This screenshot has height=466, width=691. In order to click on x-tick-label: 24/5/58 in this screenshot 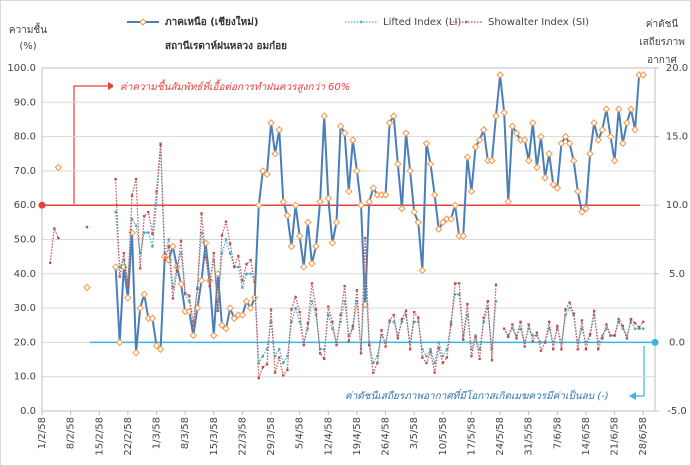, I will do `click(500, 436)`.